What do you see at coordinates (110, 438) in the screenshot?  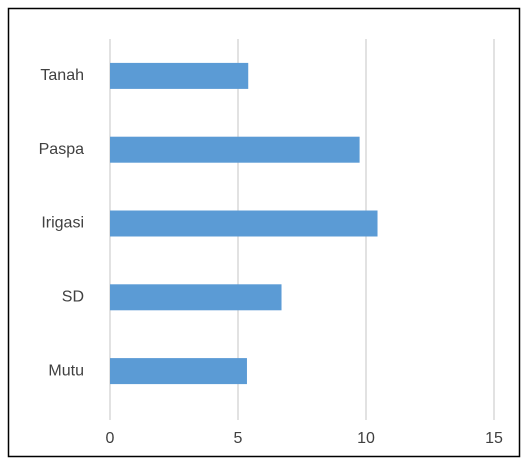 I see `x-tick-label: 0` at bounding box center [110, 438].